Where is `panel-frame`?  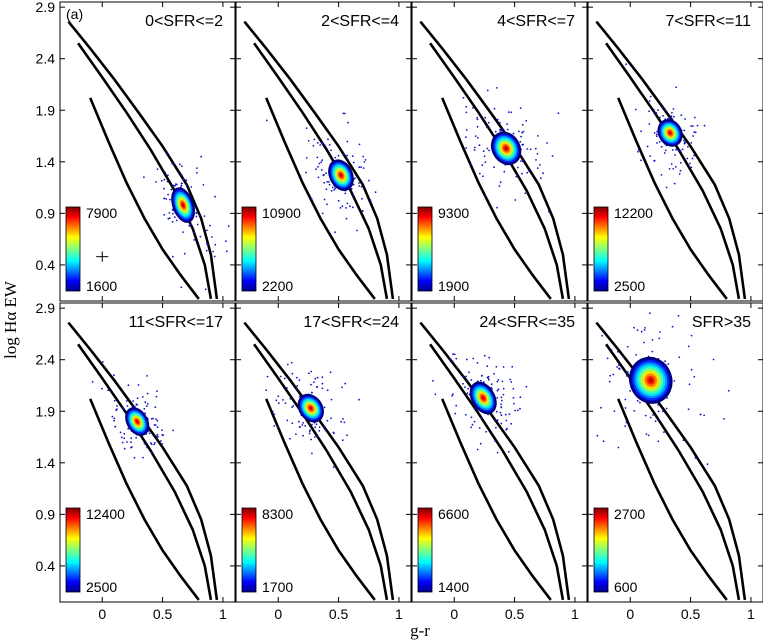
panel-frame is located at coordinates (147, 452).